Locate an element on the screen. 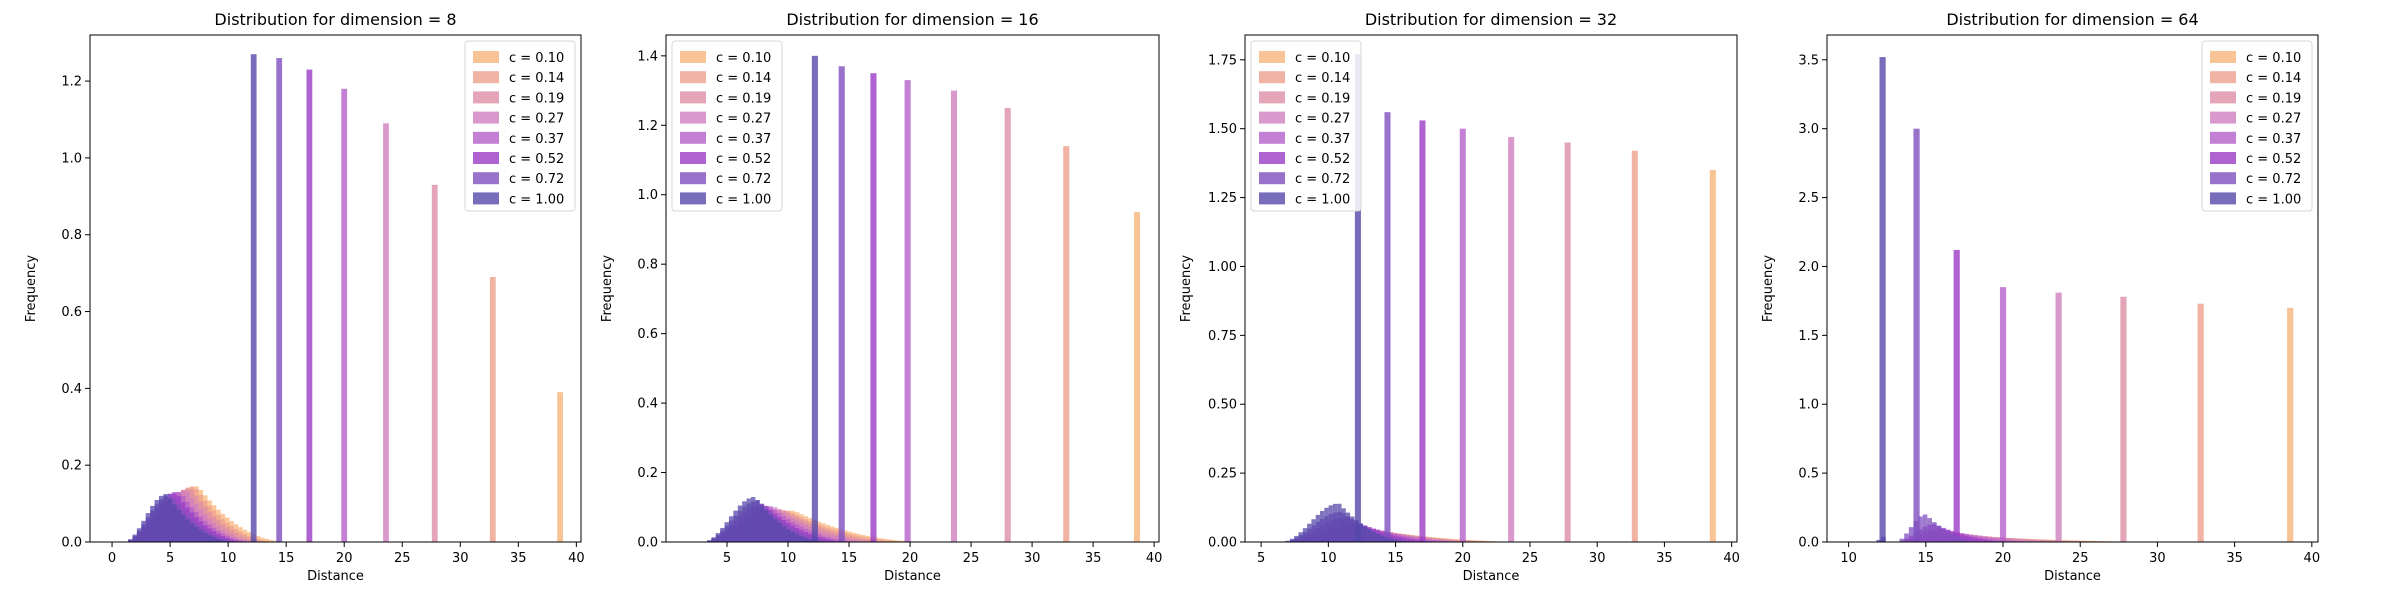 The image size is (2400, 600). legend-label: c = 0.52 is located at coordinates (2273, 159).